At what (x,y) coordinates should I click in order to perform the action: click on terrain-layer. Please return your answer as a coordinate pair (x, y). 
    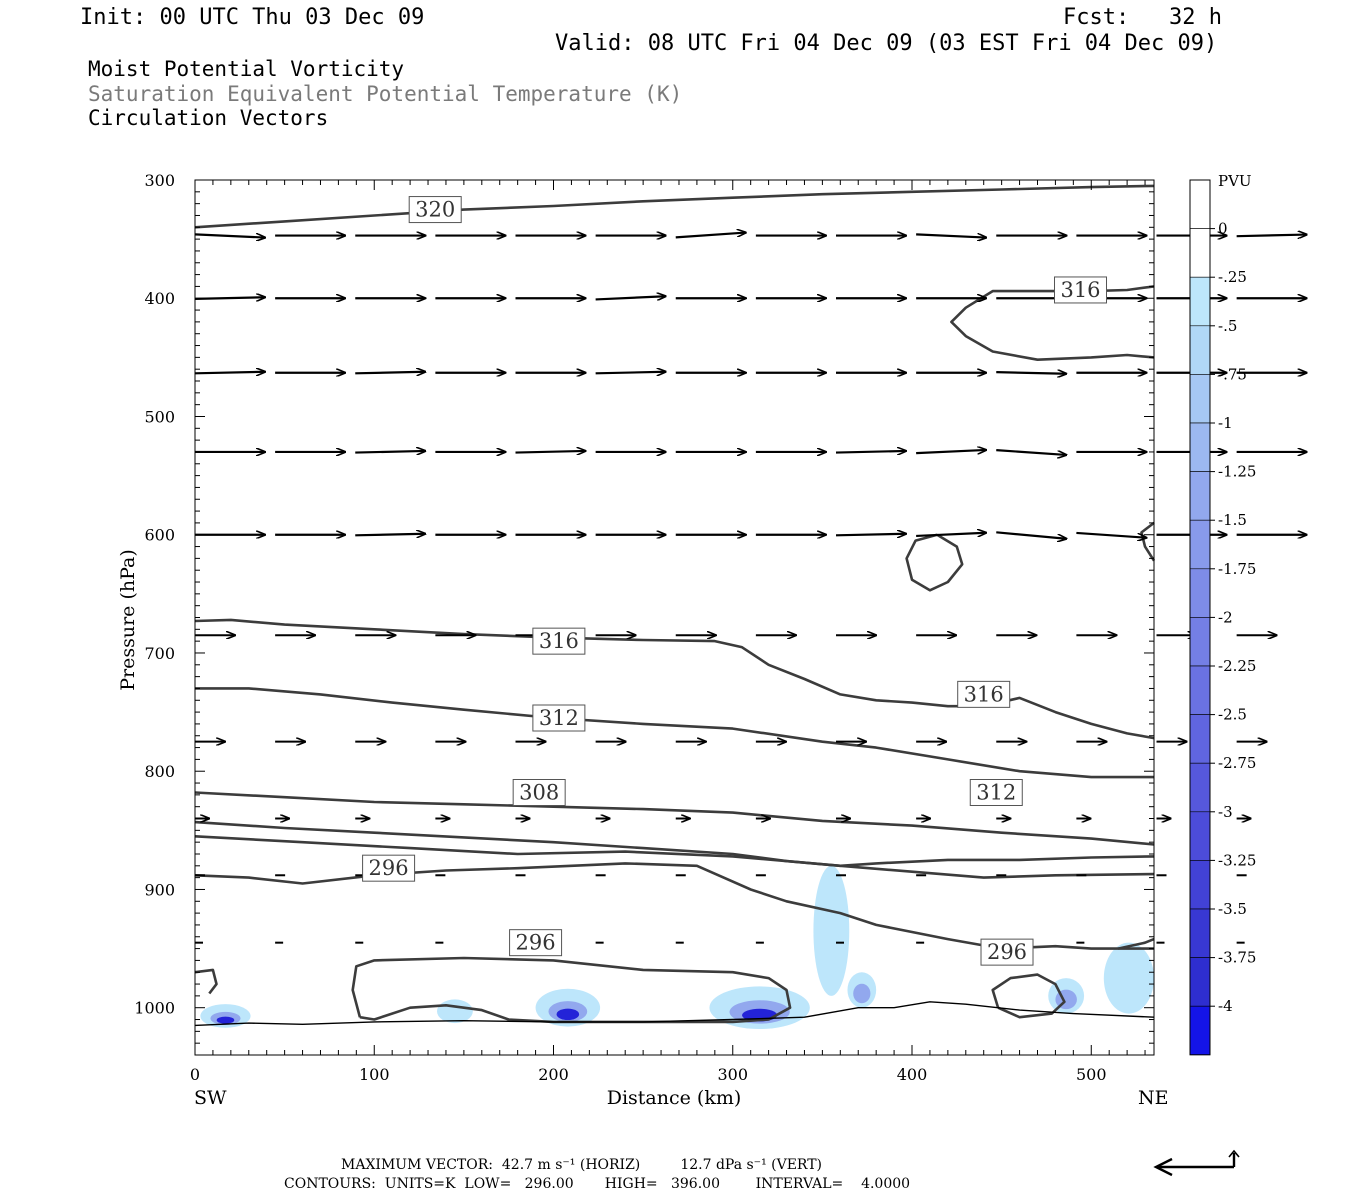
    Looking at the image, I should click on (674, 1014).